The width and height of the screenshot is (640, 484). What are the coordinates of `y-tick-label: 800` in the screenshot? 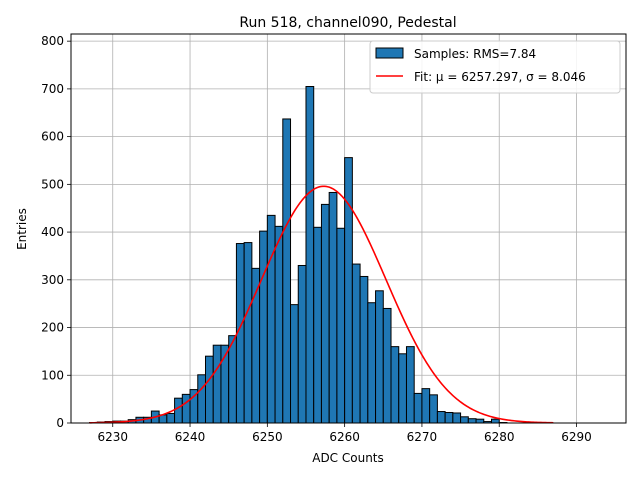 It's located at (52, 41).